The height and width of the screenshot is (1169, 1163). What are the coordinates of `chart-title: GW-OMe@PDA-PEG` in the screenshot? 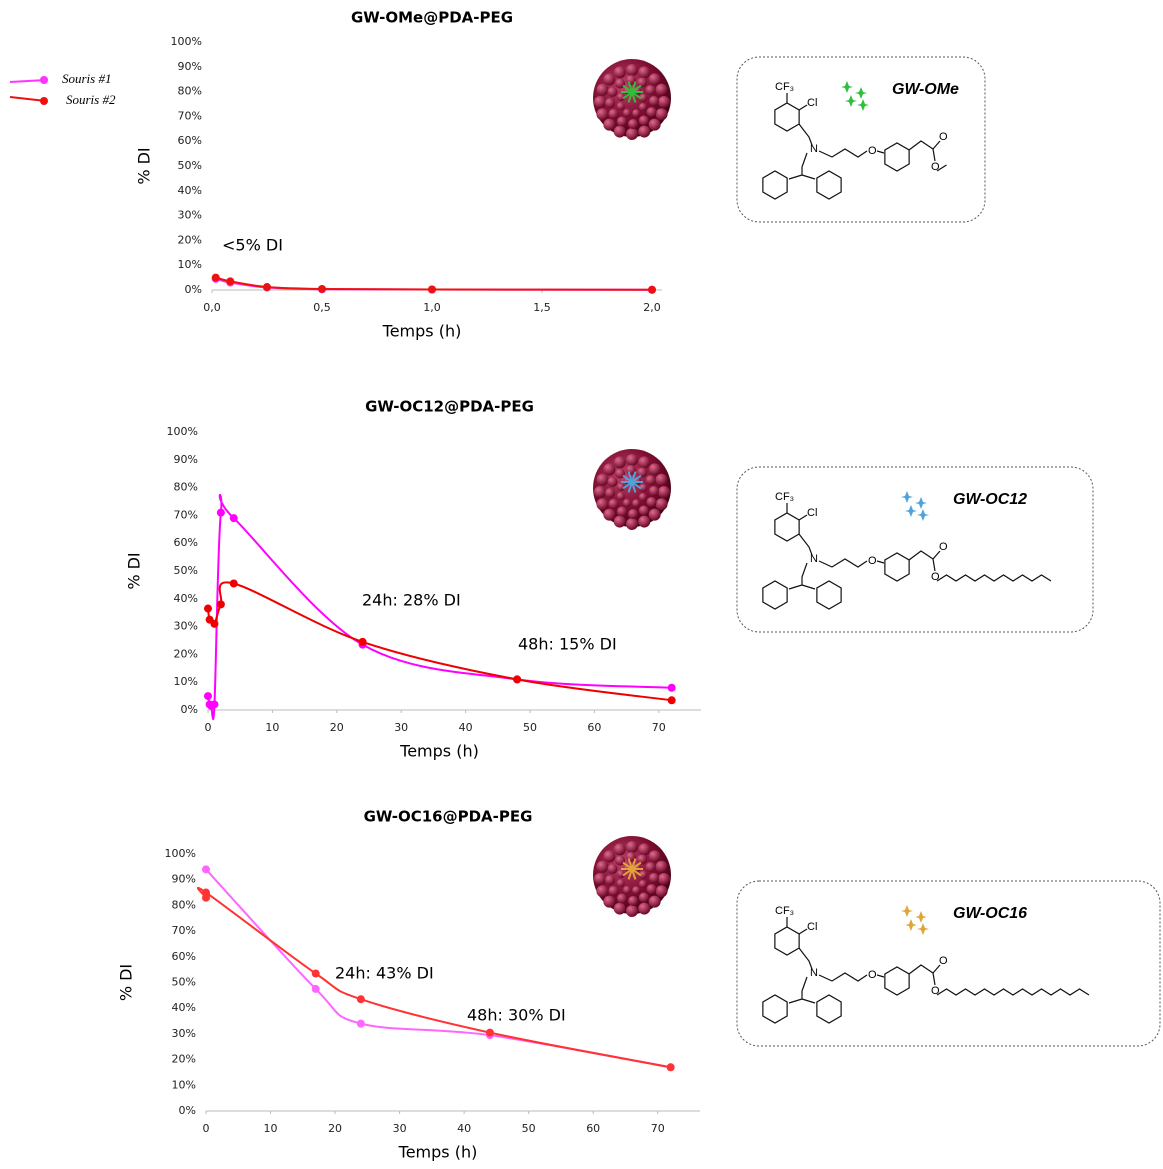 It's located at (432, 18).